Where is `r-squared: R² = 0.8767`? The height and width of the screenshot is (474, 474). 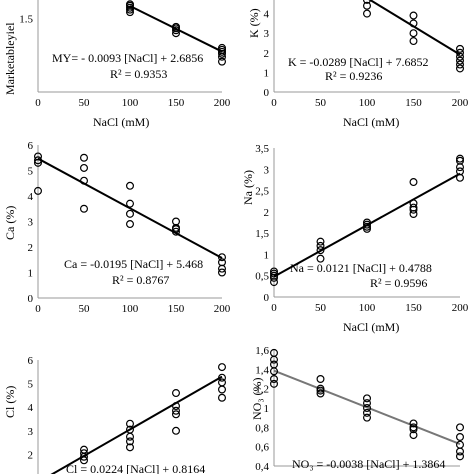
r-squared: R² = 0.8767 is located at coordinates (140, 280).